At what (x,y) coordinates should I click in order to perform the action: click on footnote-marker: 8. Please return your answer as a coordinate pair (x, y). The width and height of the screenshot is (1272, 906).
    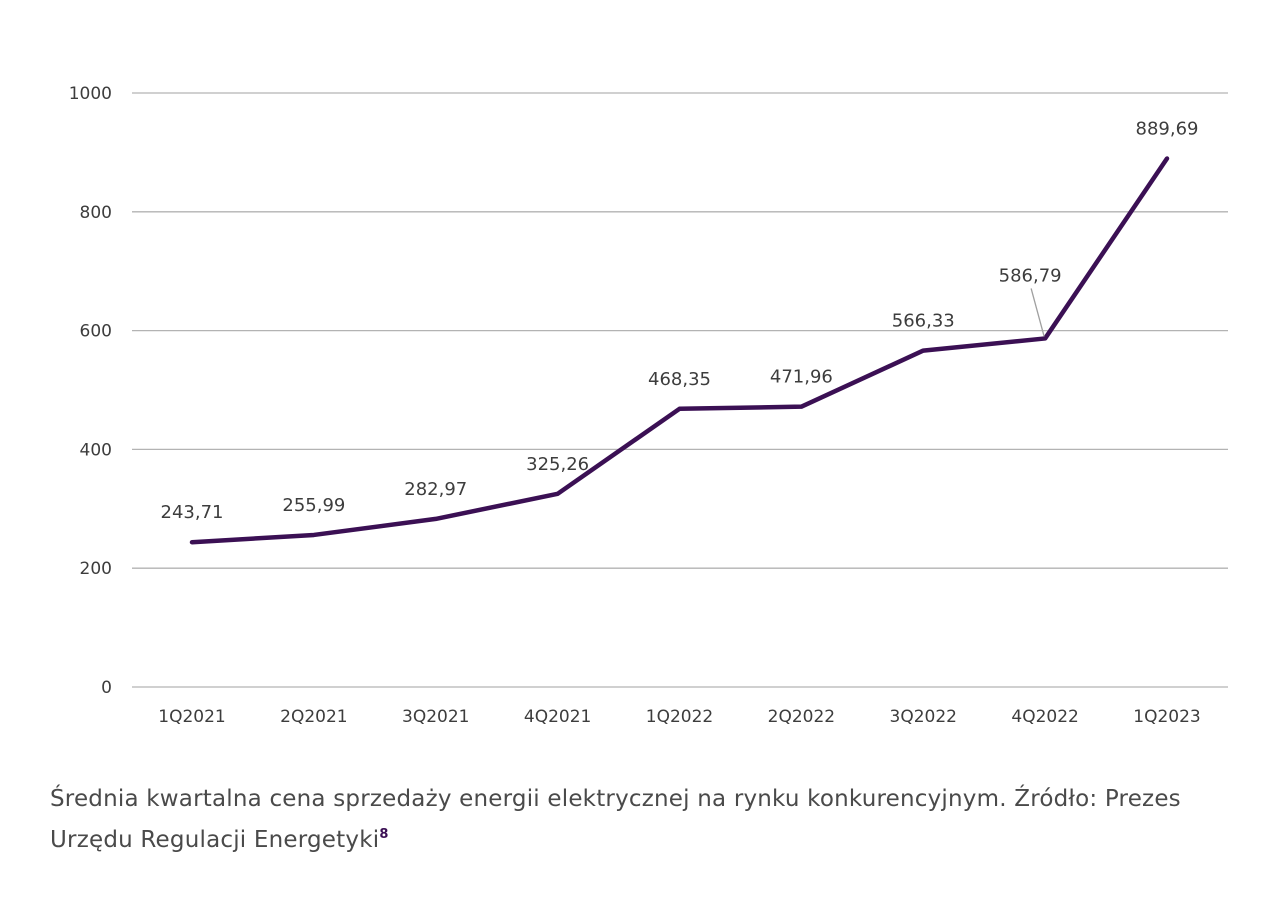
    Looking at the image, I should click on (384, 834).